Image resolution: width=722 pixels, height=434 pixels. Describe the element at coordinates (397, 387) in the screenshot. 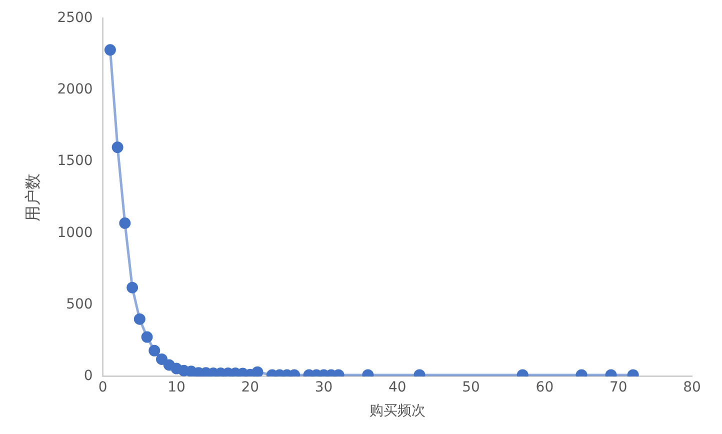

I see `x-tick-label: 40` at that location.